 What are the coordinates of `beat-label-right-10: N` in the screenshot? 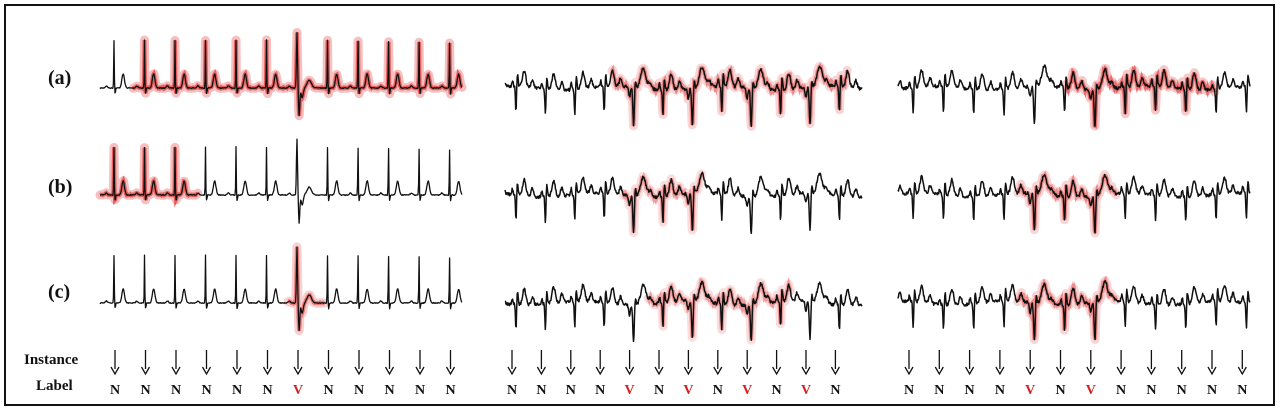 It's located at (1182, 390).